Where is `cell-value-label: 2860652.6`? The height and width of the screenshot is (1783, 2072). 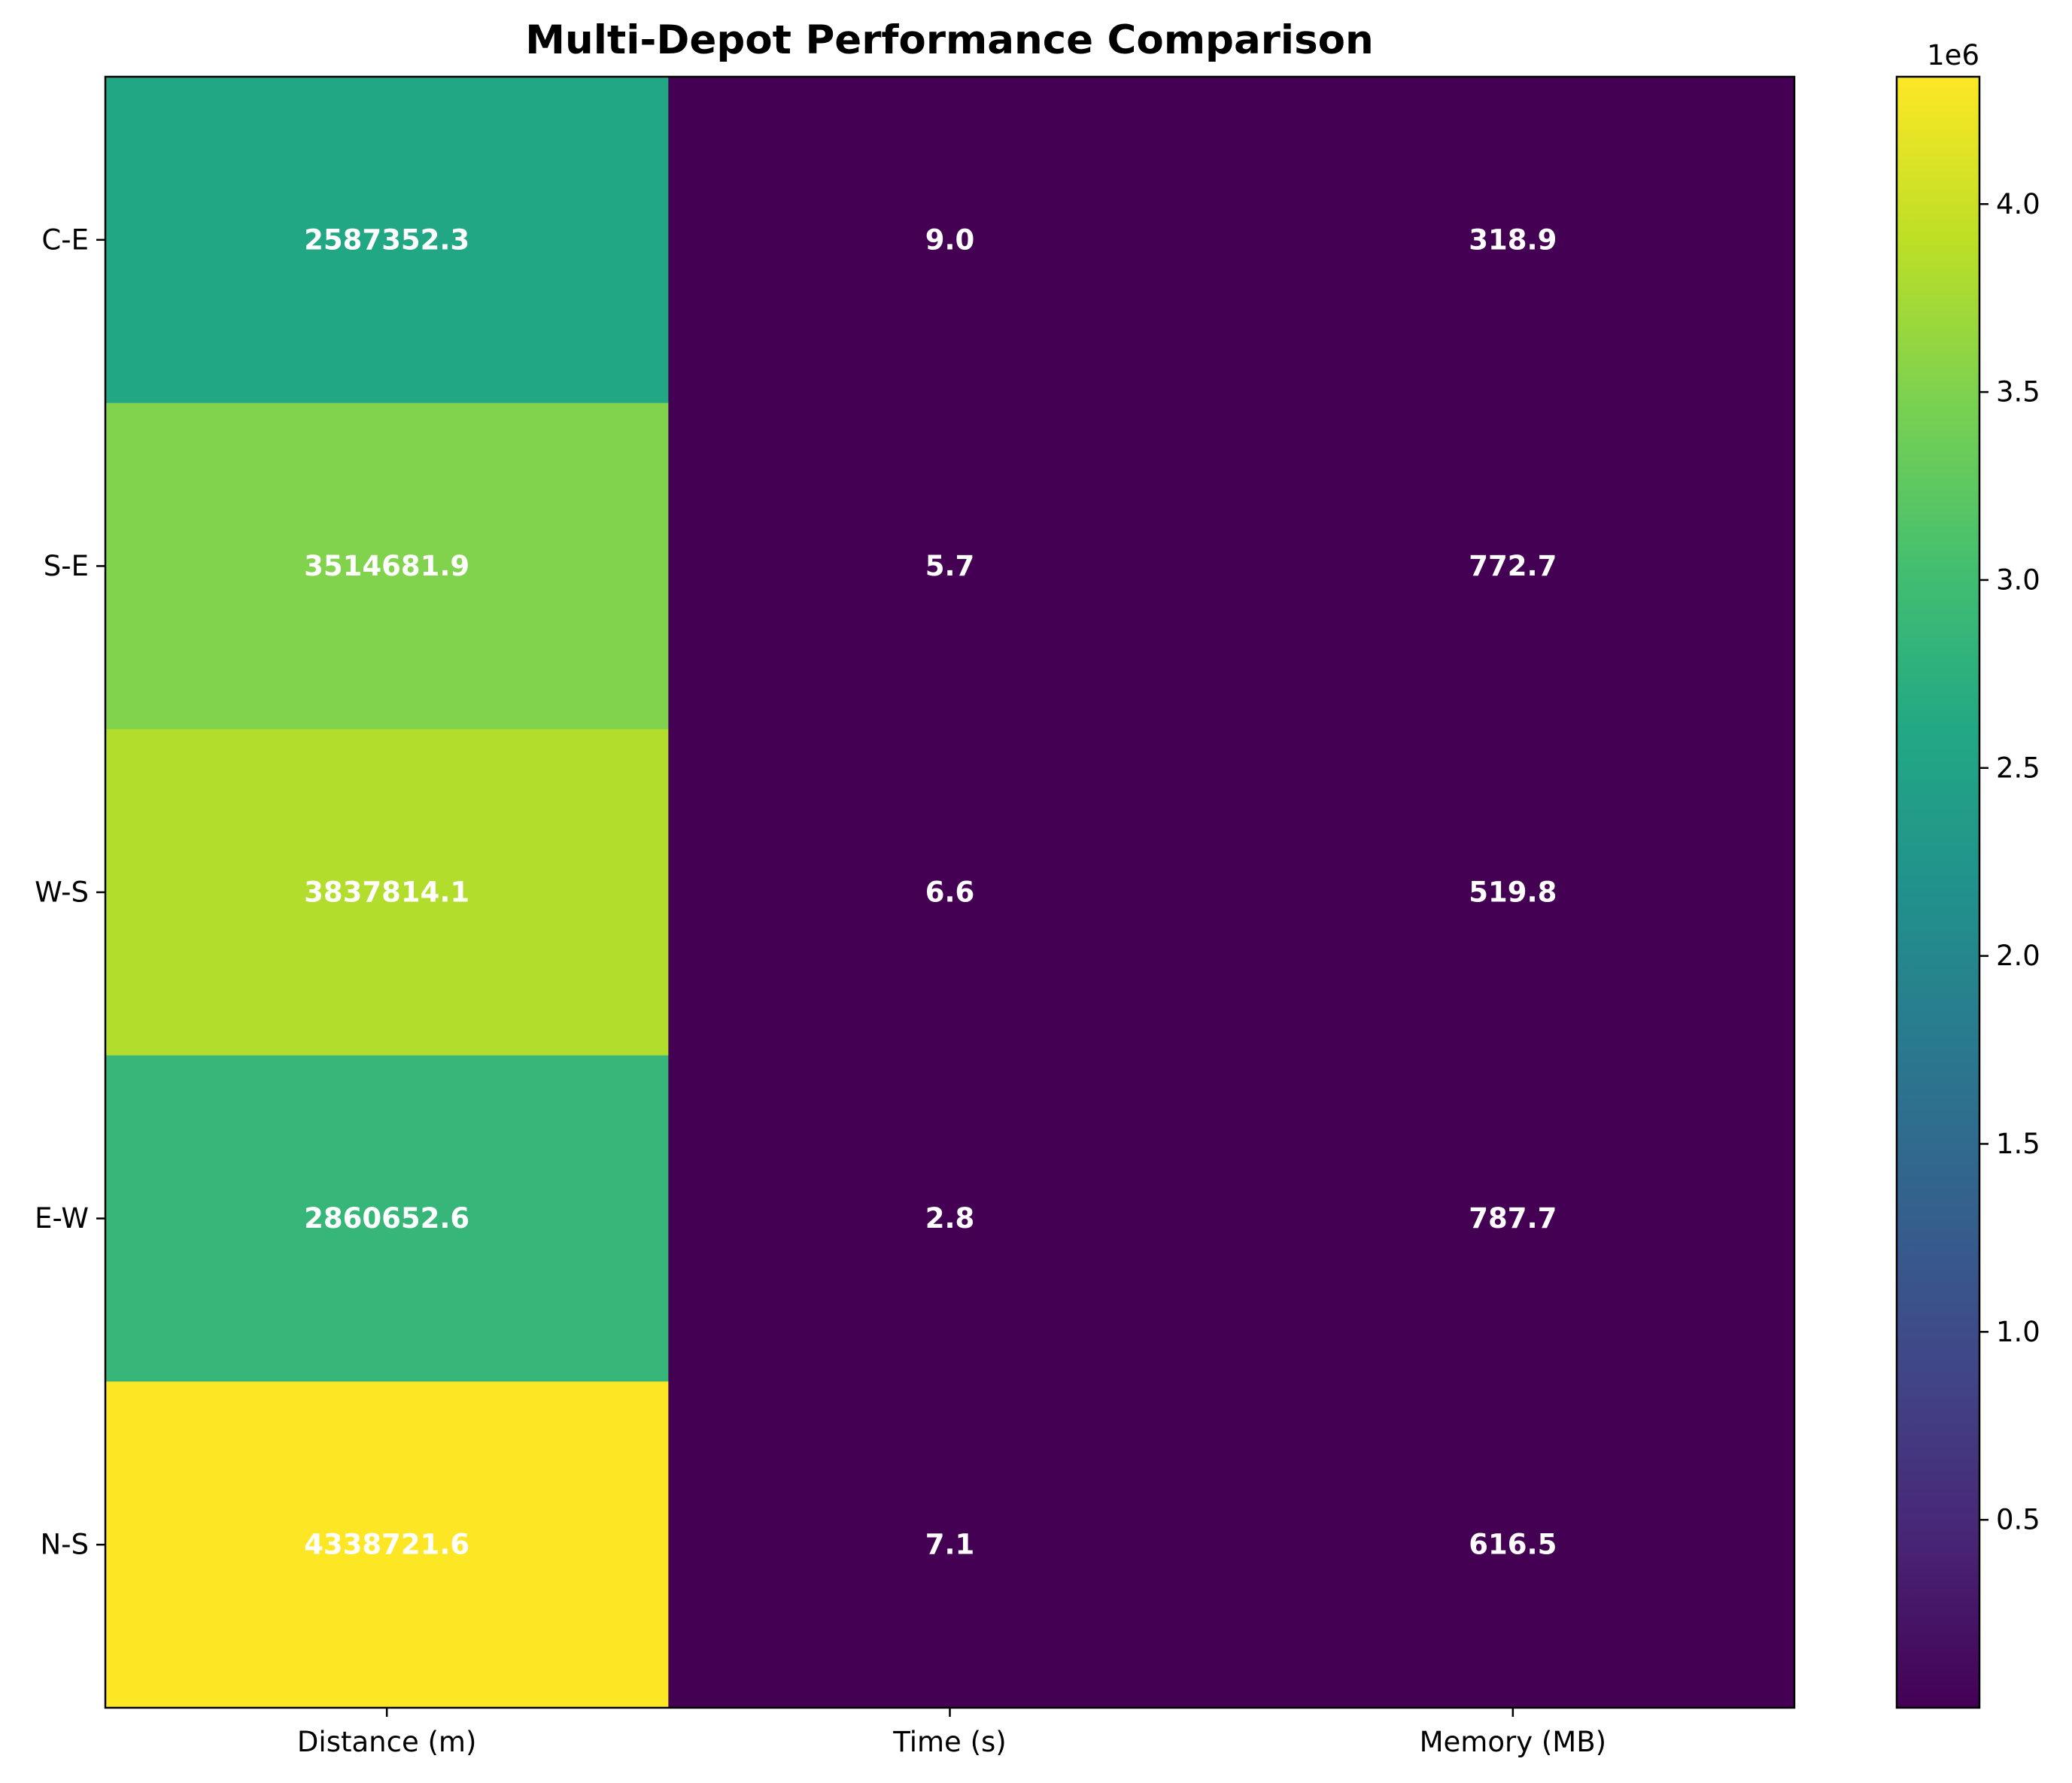
cell-value-label: 2860652.6 is located at coordinates (386, 1218).